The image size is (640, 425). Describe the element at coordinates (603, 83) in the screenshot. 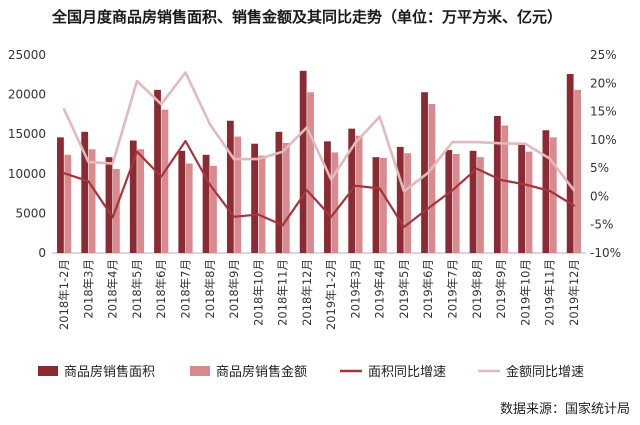

I see `y-right-tick-label: 20%` at that location.